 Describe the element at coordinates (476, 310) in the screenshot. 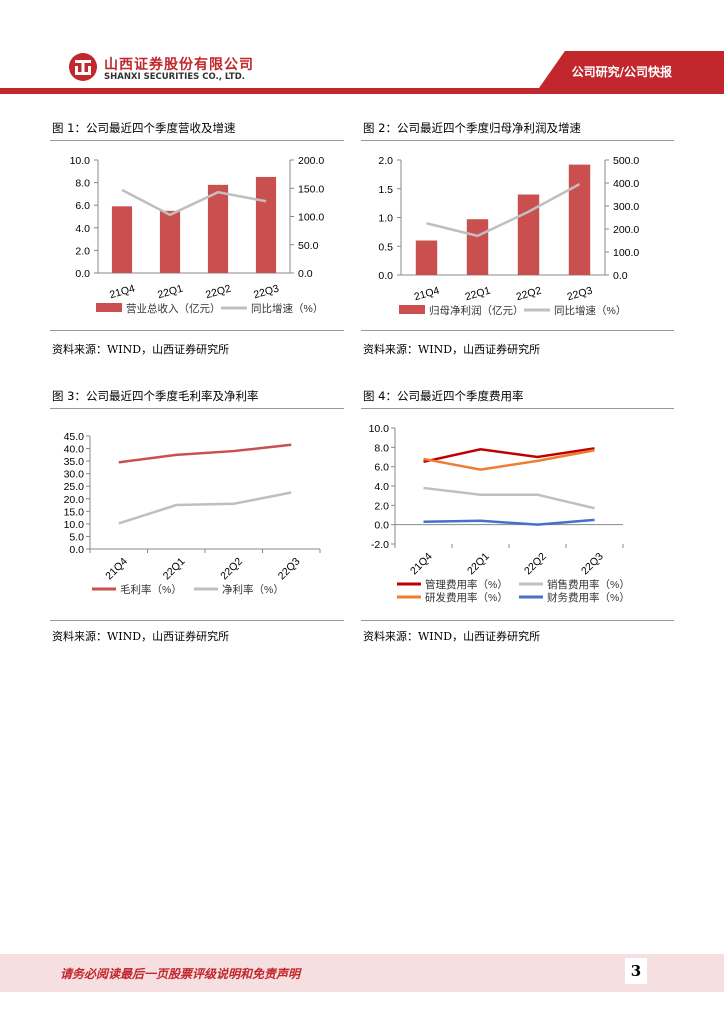

I see `legend-label: 归母净利润（亿元）` at that location.